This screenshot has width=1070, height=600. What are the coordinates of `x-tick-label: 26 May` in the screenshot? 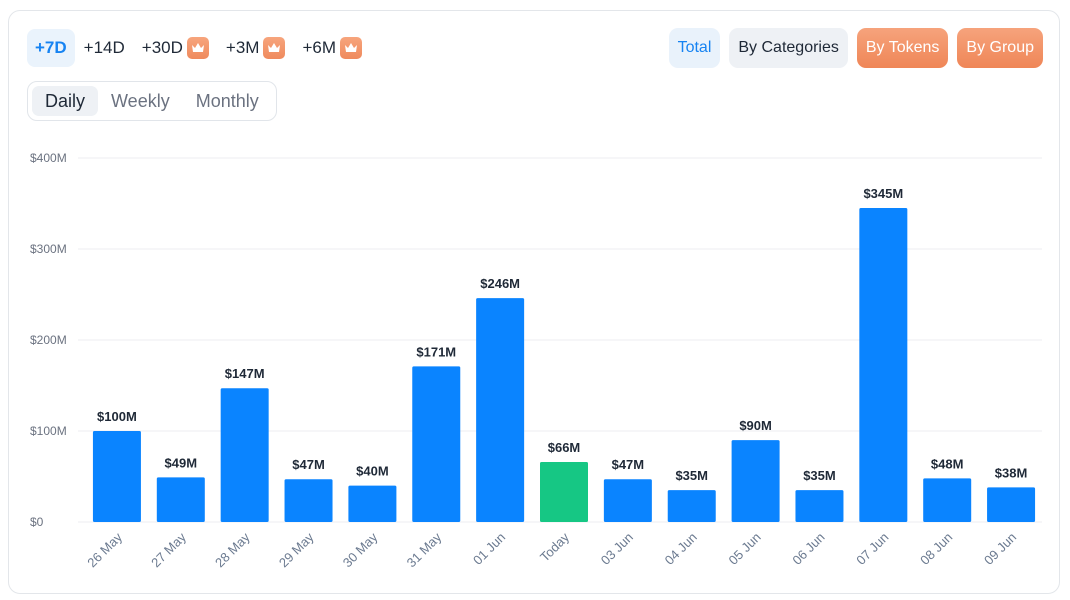 It's located at (104, 549).